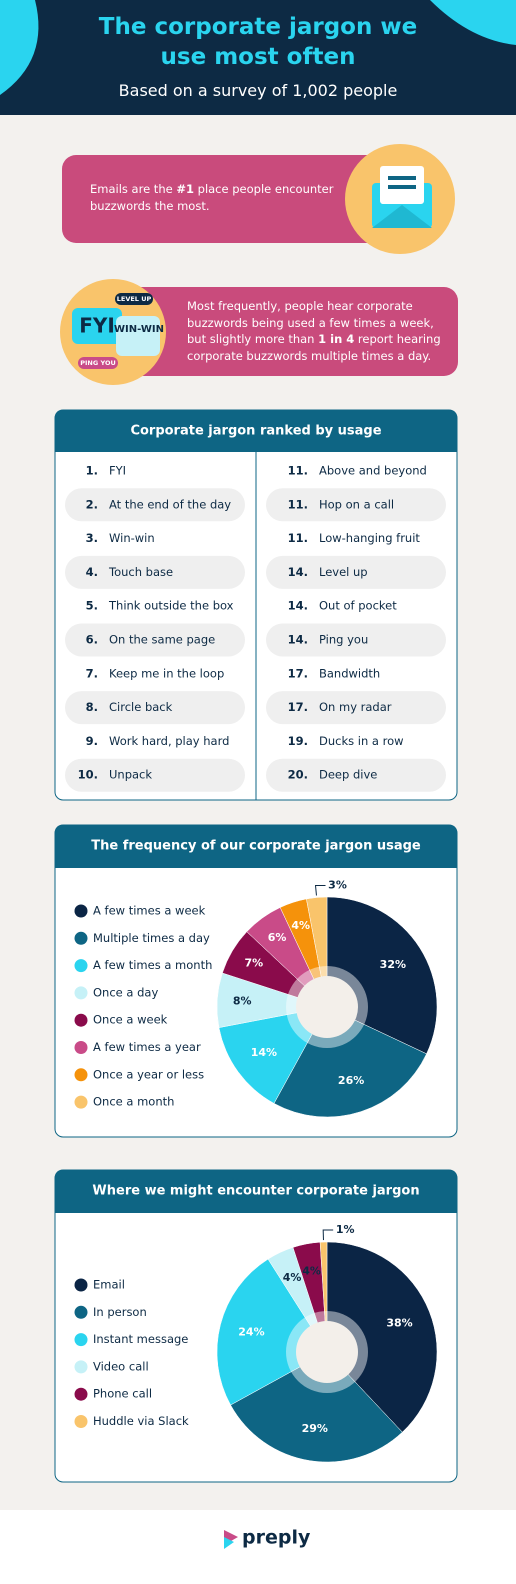 Image resolution: width=516 pixels, height=1584 pixels. Describe the element at coordinates (140, 572) in the screenshot. I see `item: Touch base` at that location.